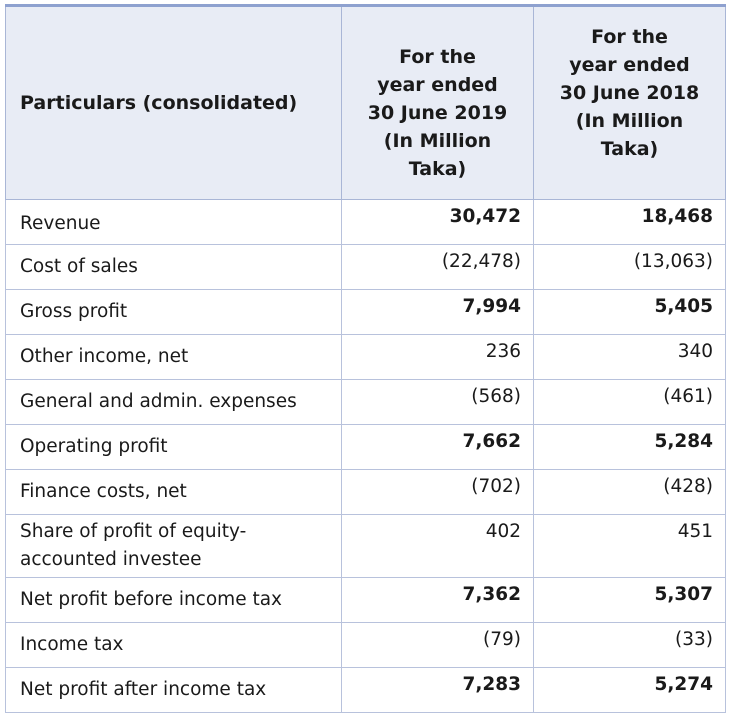 The height and width of the screenshot is (720, 734). What do you see at coordinates (629, 222) in the screenshot?
I see `row-value-2018: 18,468` at bounding box center [629, 222].